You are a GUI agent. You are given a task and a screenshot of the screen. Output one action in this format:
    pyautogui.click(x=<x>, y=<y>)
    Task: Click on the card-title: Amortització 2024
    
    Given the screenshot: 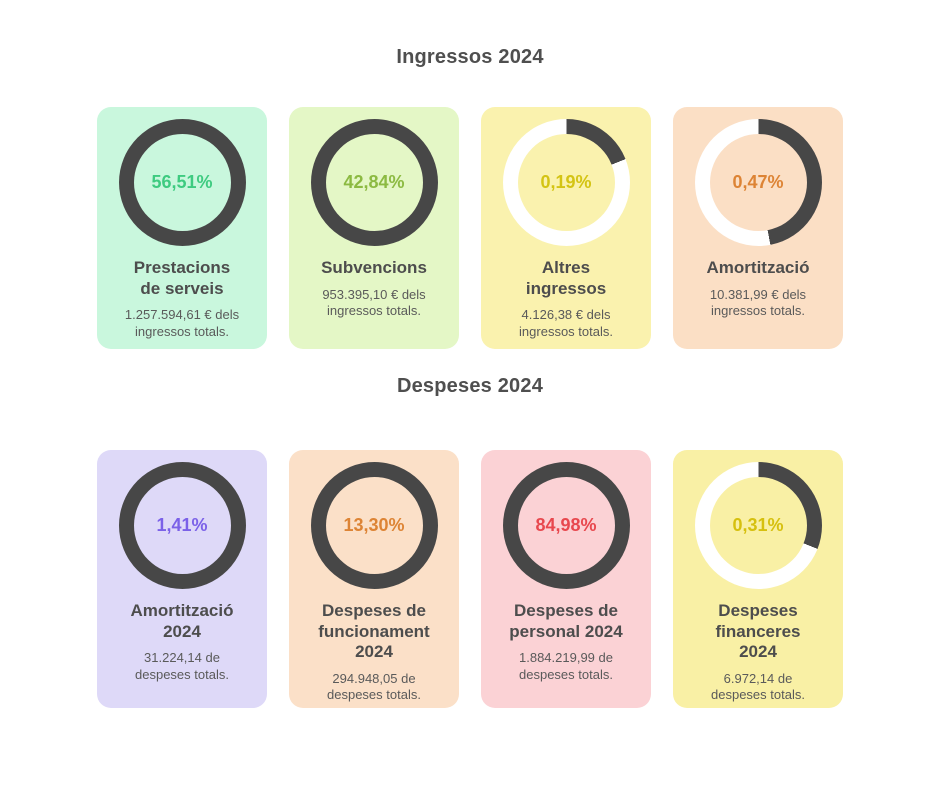 What is the action you would take?
    pyautogui.click(x=182, y=621)
    